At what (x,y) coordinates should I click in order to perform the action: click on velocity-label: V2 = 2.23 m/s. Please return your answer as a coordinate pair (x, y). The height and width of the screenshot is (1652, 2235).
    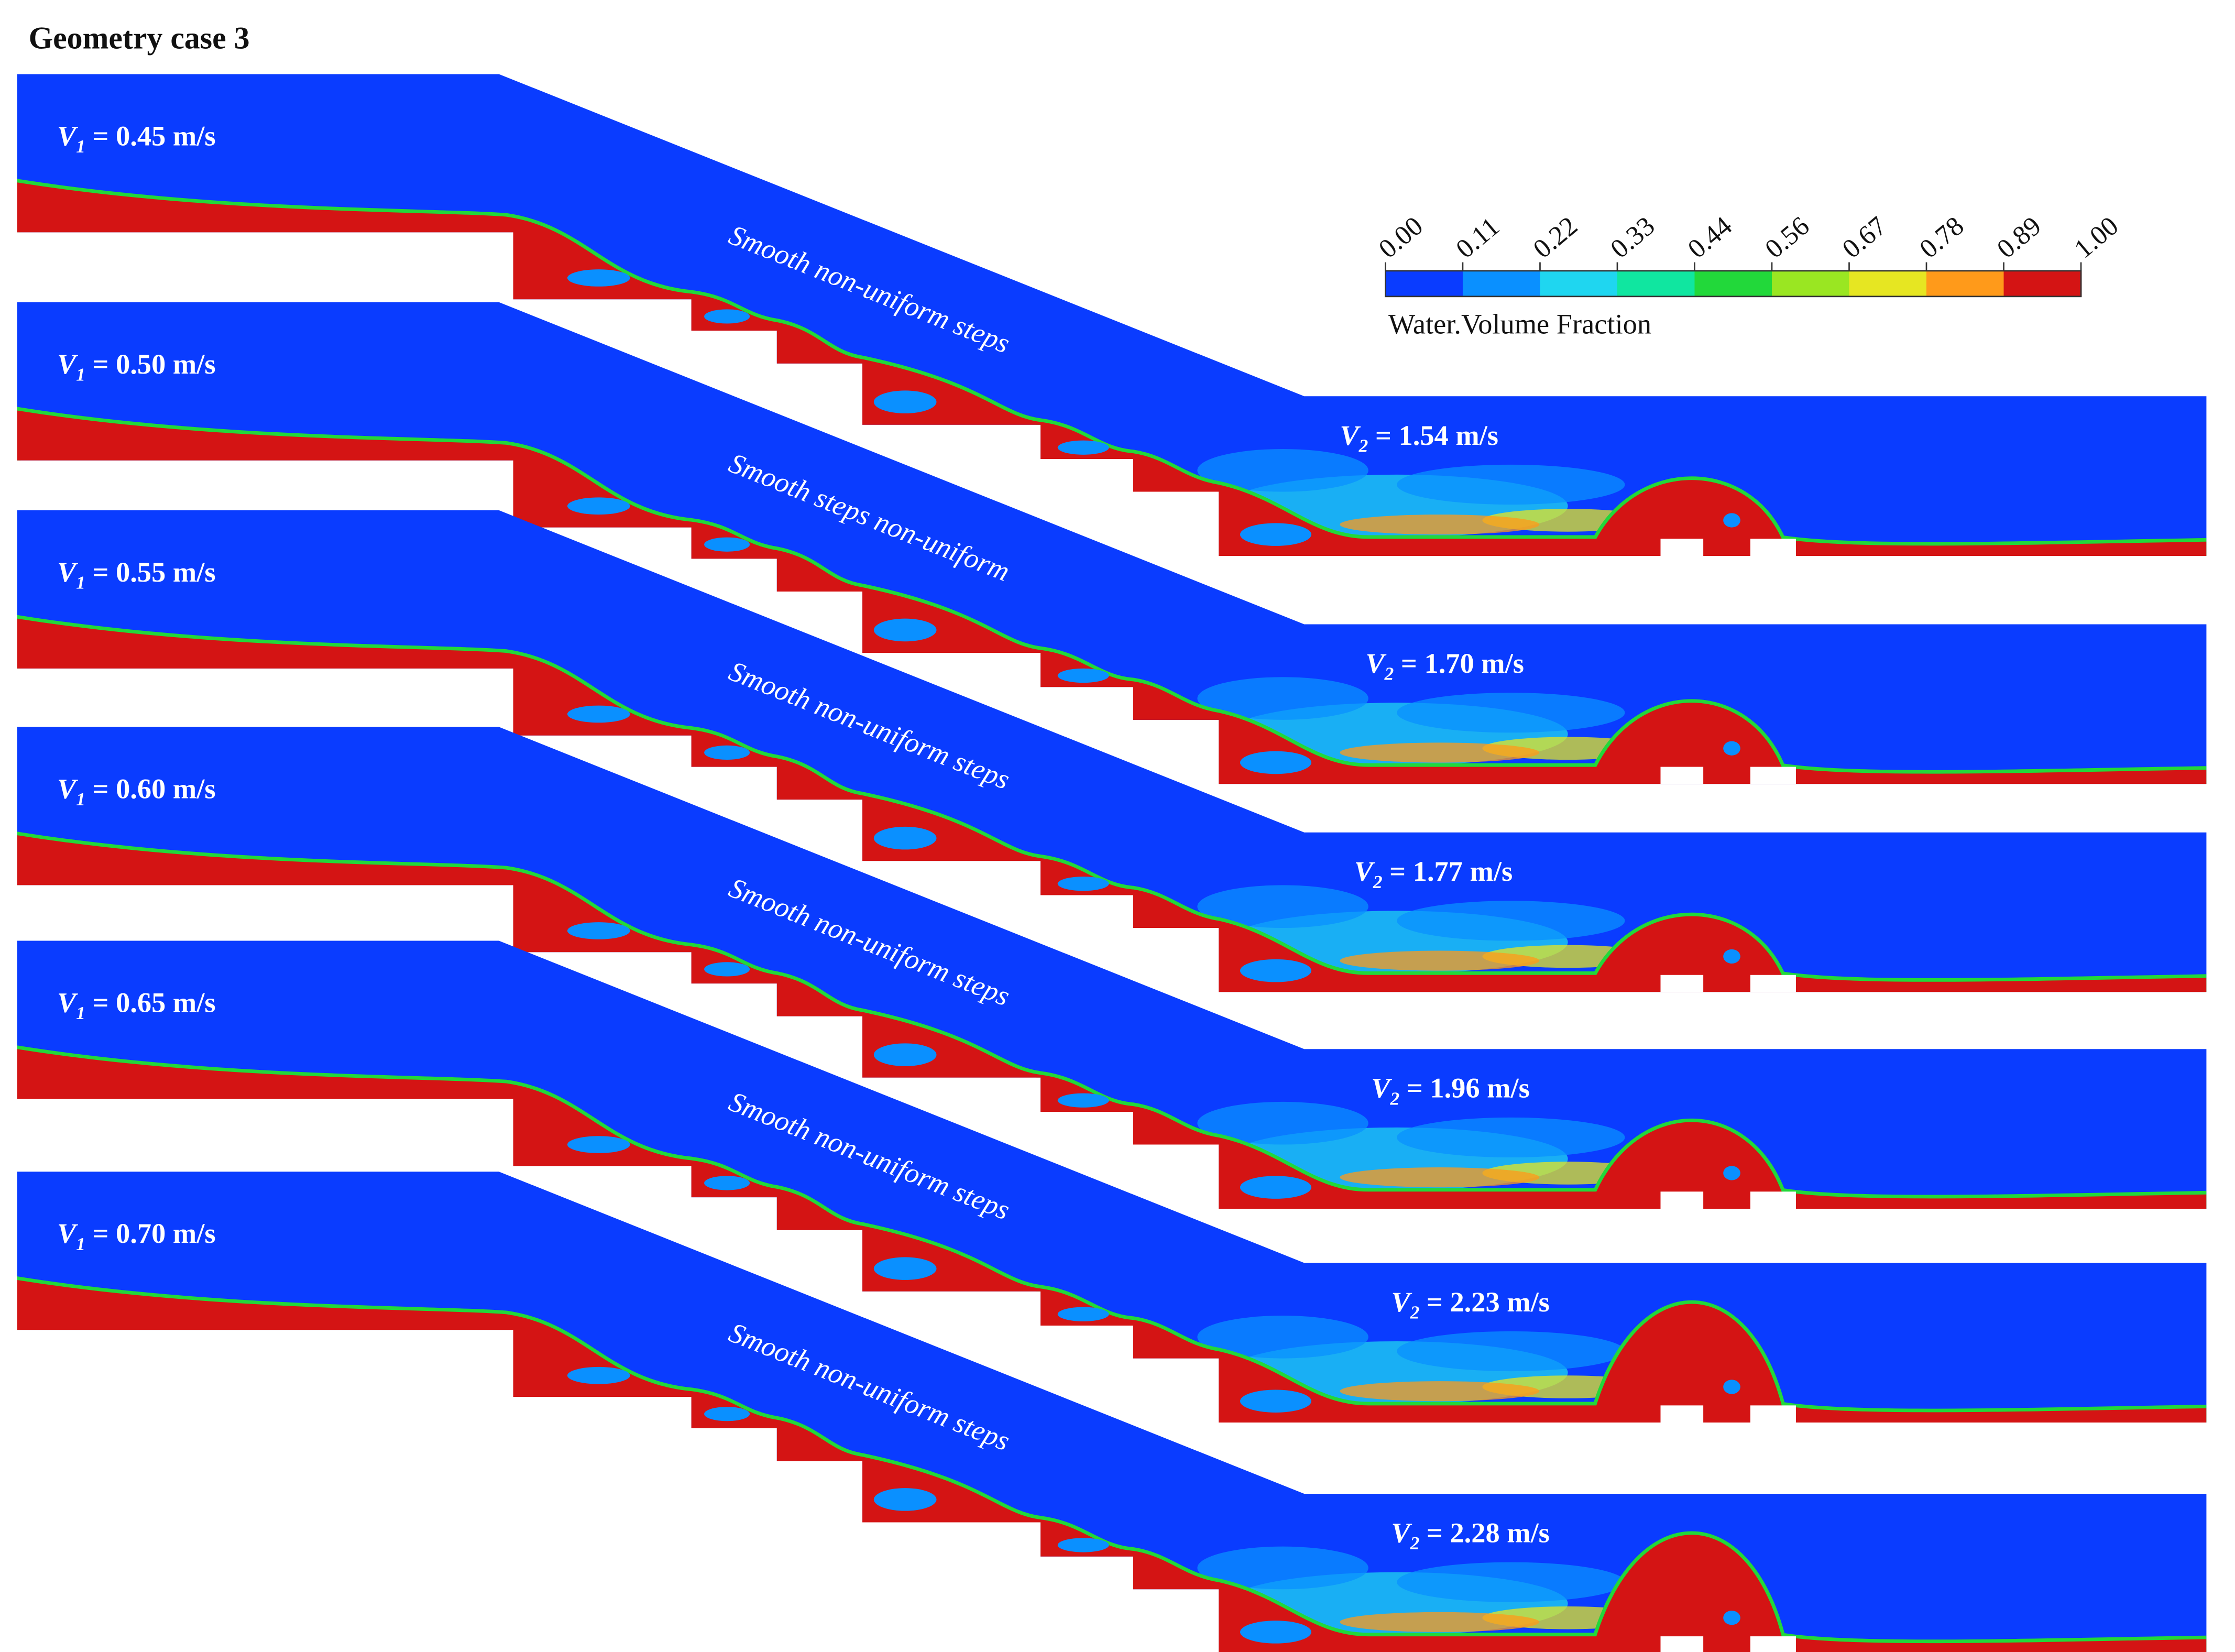
    Looking at the image, I should click on (1470, 1304).